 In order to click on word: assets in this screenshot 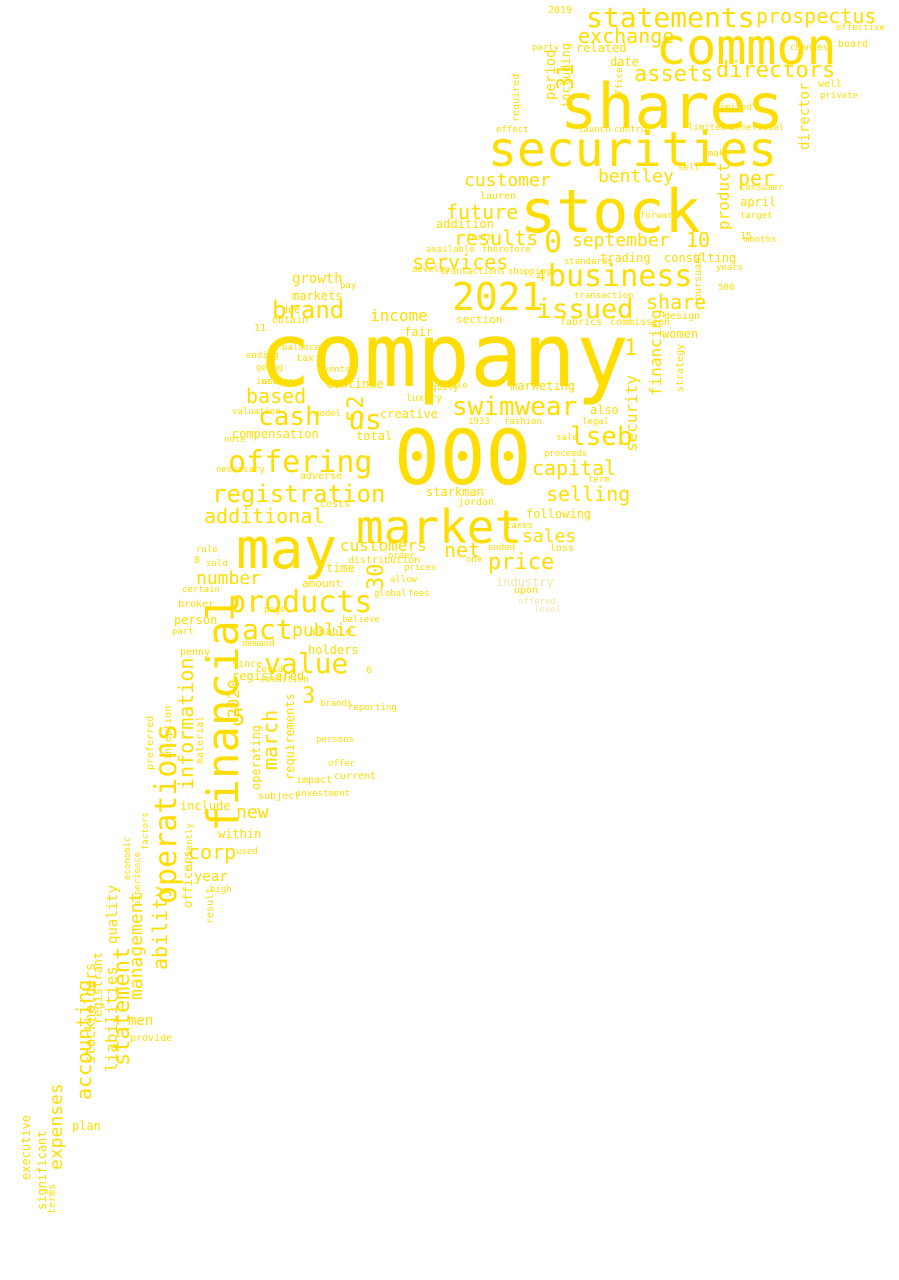, I will do `click(674, 74)`.